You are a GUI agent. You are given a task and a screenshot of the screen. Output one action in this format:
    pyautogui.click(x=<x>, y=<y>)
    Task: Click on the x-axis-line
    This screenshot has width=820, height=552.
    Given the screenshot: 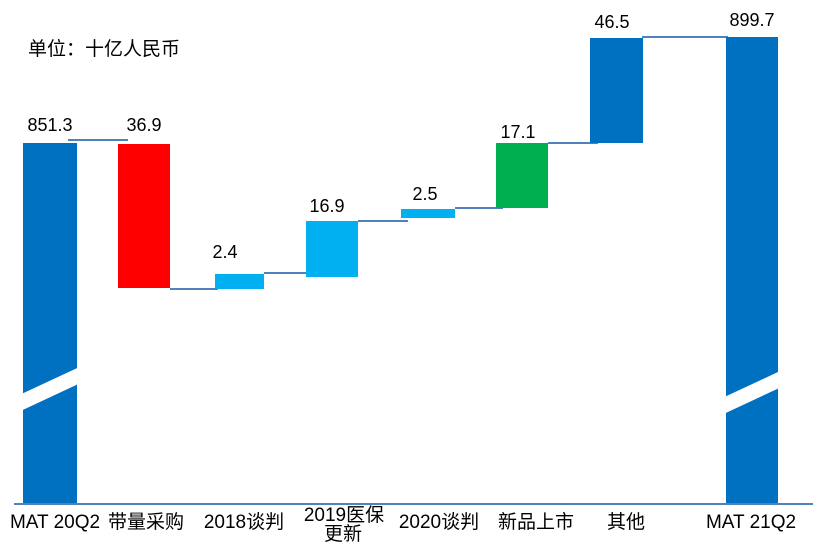 What is the action you would take?
    pyautogui.click(x=413, y=504)
    